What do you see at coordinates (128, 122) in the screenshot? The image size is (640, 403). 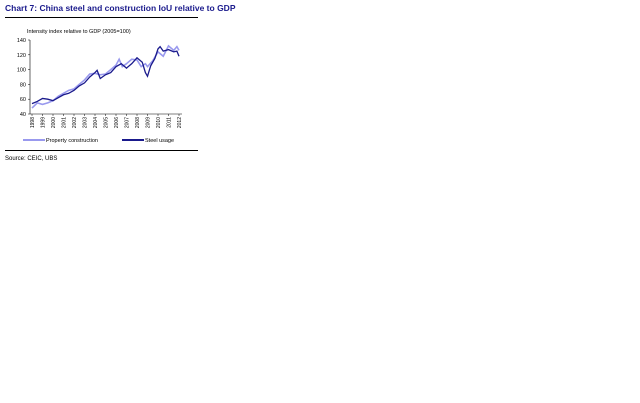 I see `x-tick-label: 2007` at bounding box center [128, 122].